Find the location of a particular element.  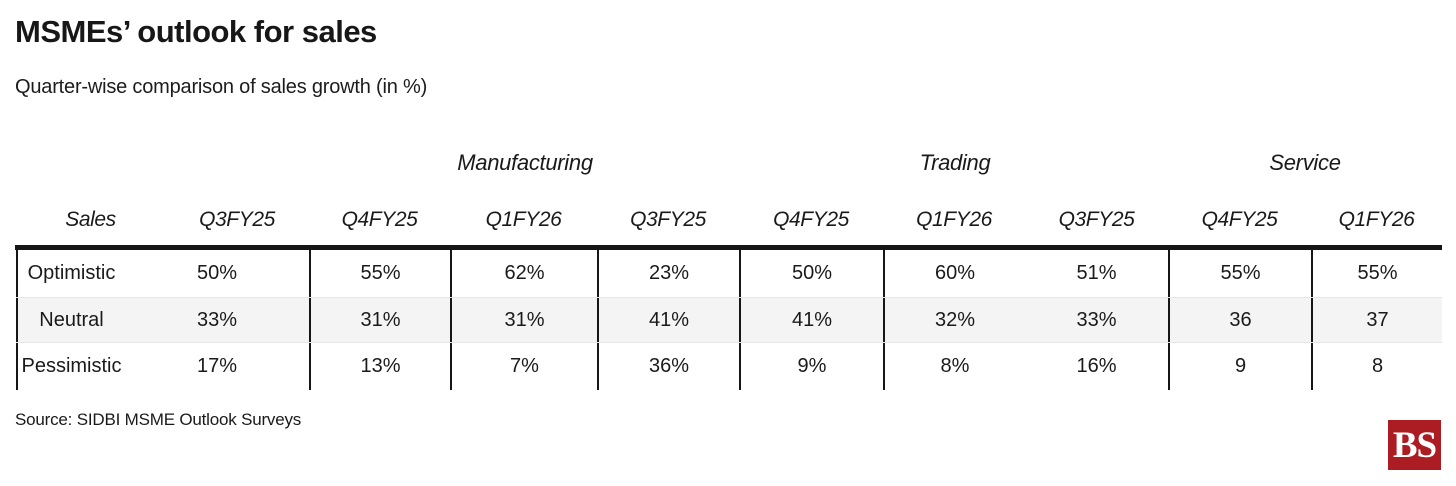

group-header-manufacturing: Manufacturing is located at coordinates (525, 162).